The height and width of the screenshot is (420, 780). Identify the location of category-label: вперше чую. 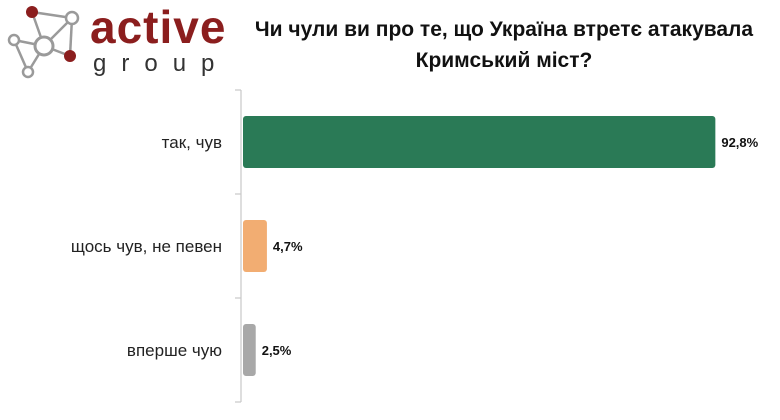
(174, 350).